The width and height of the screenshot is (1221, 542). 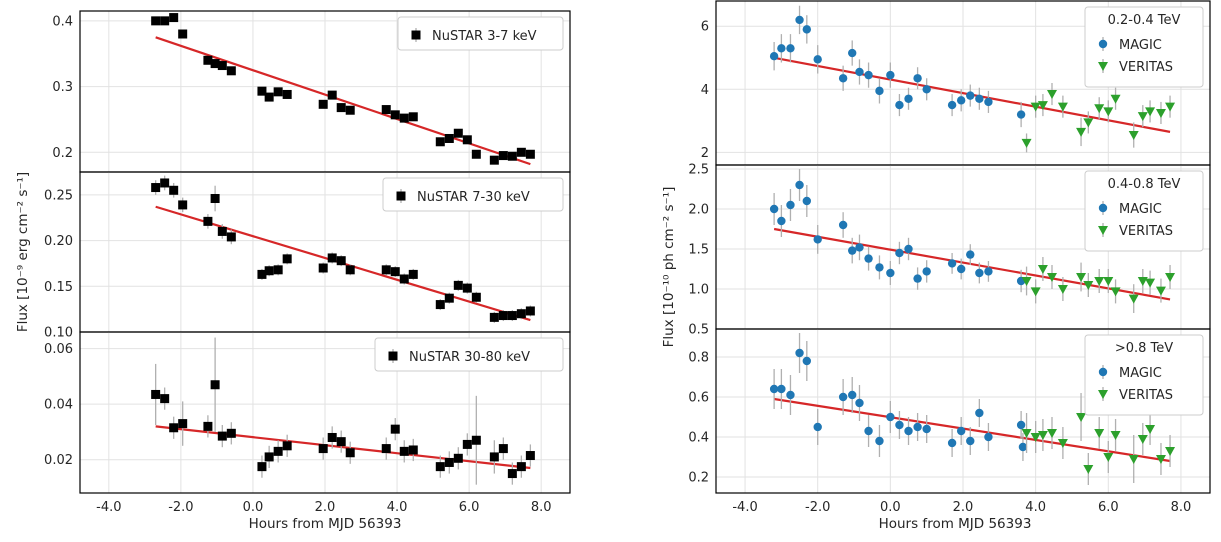 What do you see at coordinates (972, 409) in the screenshot?
I see `panel-6-plot-area` at bounding box center [972, 409].